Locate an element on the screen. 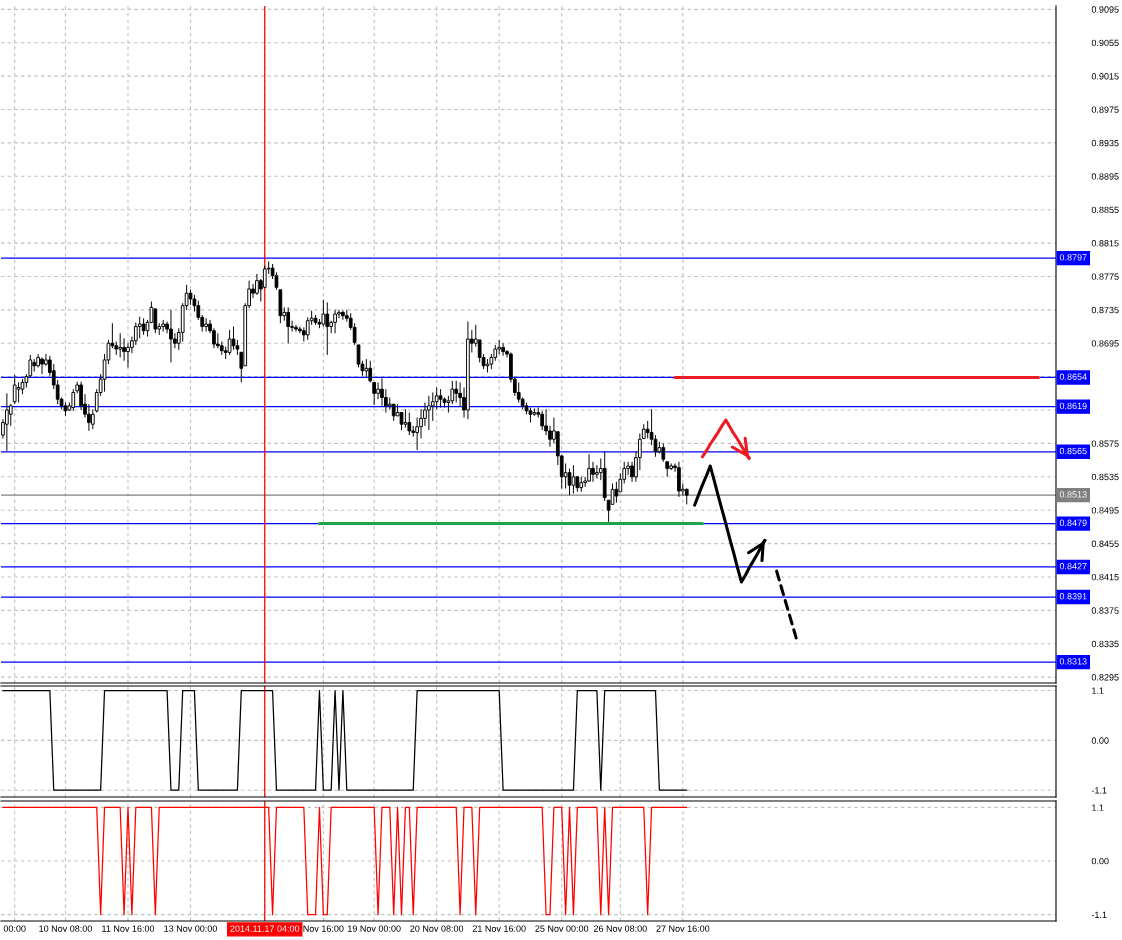 The width and height of the screenshot is (1122, 940). x-tick-label: 25 Nov 00:00 is located at coordinates (562, 928).